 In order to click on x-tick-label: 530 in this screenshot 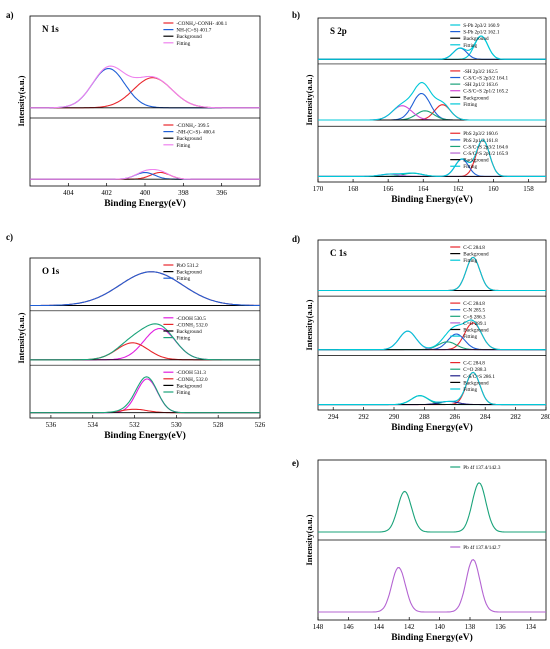, I will do `click(176, 425)`.